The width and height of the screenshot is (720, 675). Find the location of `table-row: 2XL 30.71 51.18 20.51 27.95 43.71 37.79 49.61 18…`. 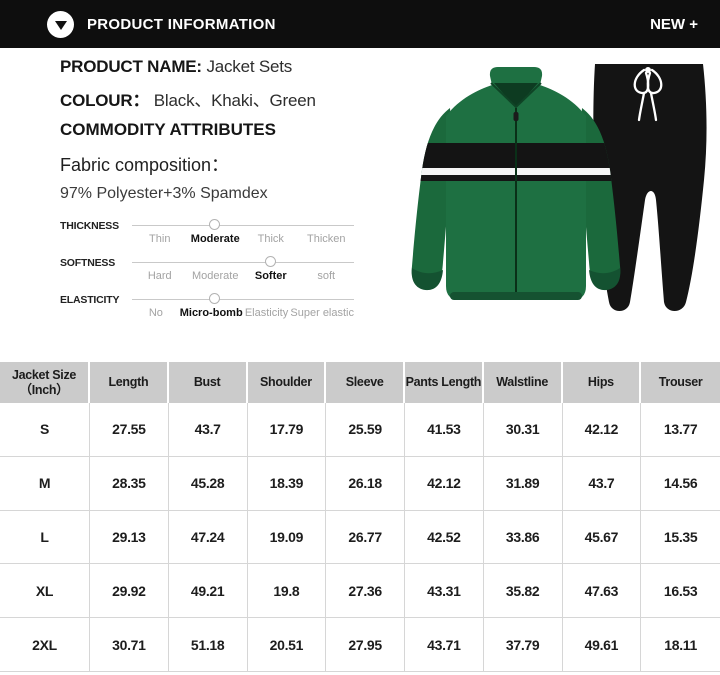

table-row: 2XL 30.71 51.18 20.51 27.95 43.71 37.79 49.61 18… is located at coordinates (360, 645).